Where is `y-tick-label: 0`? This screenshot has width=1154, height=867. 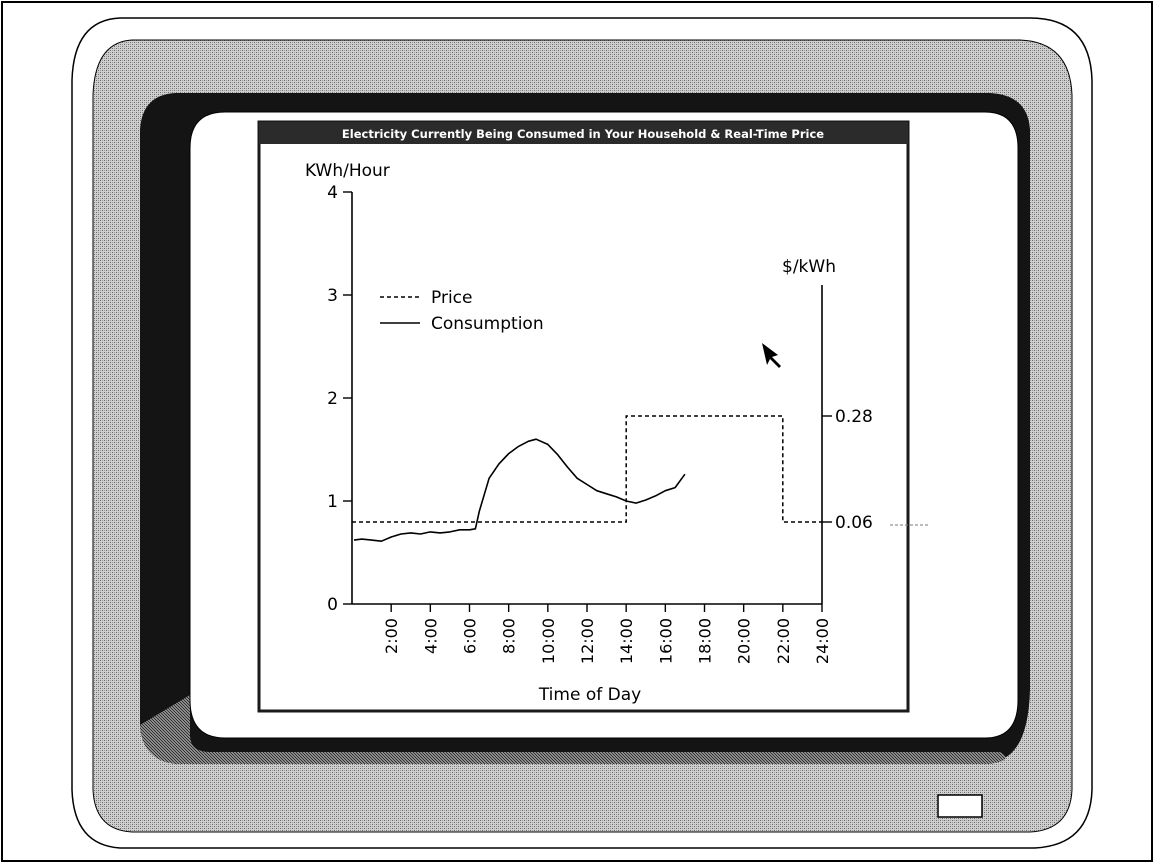
y-tick-label: 0 is located at coordinates (332, 605).